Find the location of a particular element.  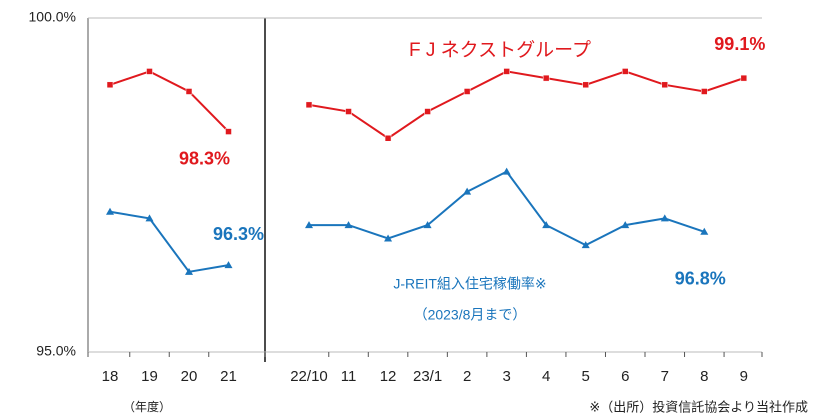

legend-label: F J ネクストグループ is located at coordinates (500, 50).